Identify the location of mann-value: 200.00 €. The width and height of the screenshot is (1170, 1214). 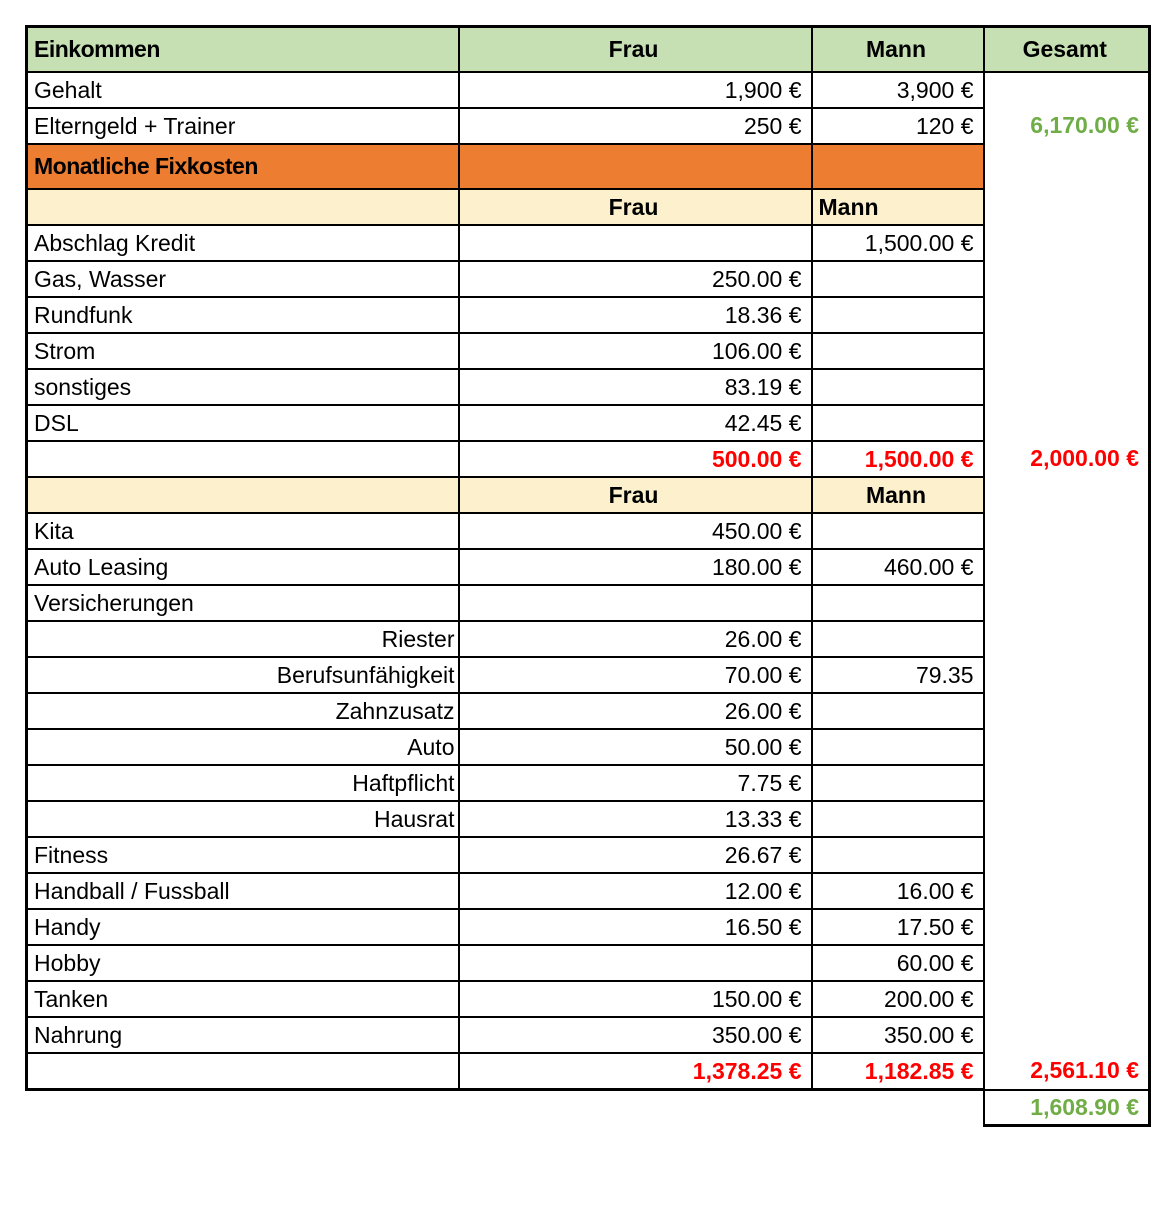
(897, 999).